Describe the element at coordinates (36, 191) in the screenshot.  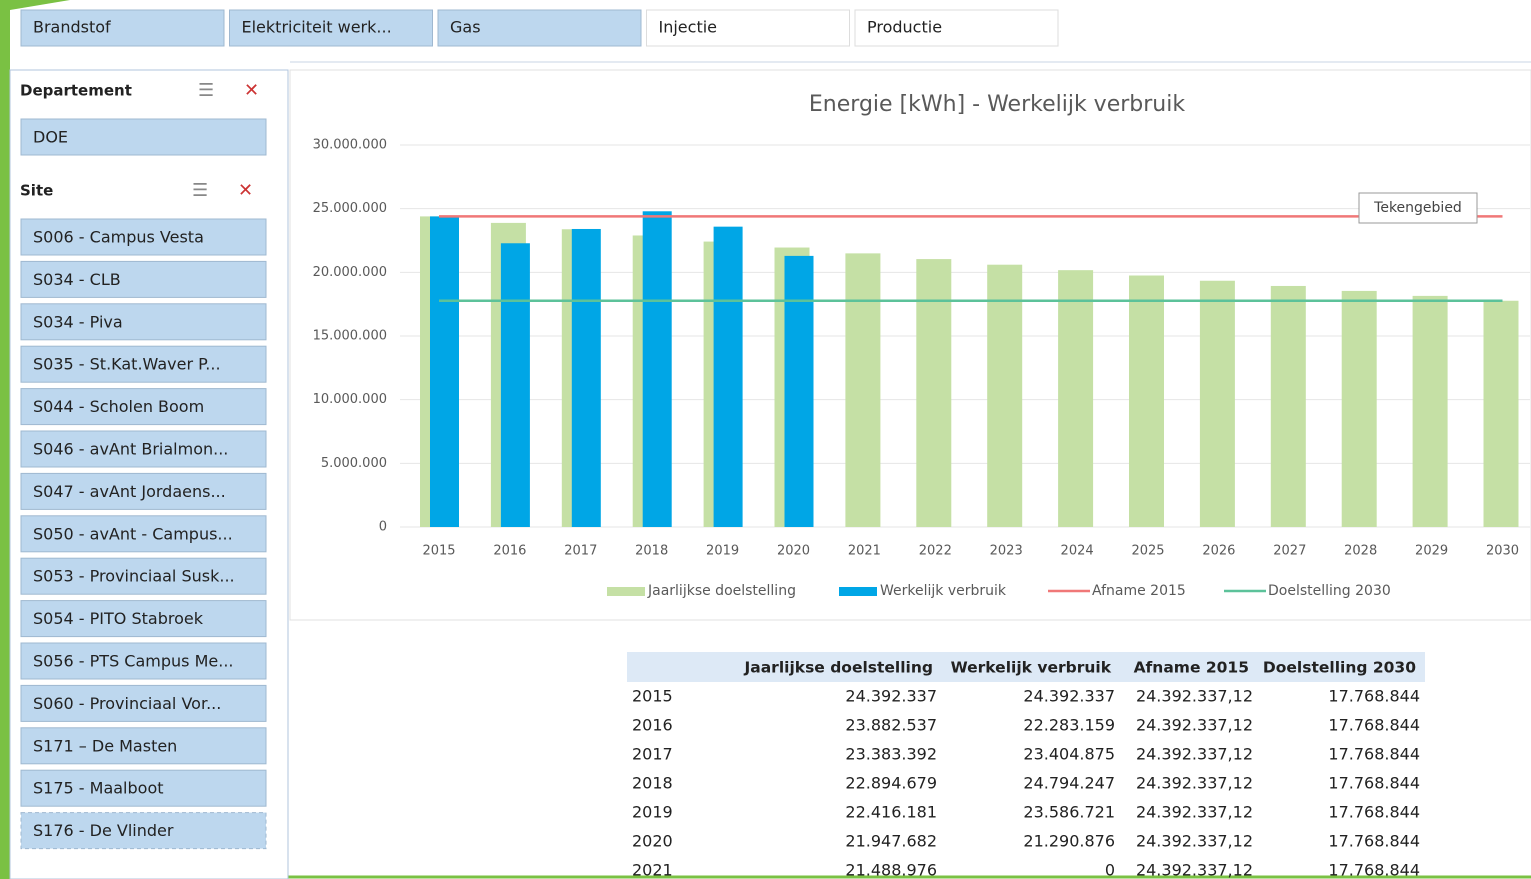
I see `slicer-title: Site` at that location.